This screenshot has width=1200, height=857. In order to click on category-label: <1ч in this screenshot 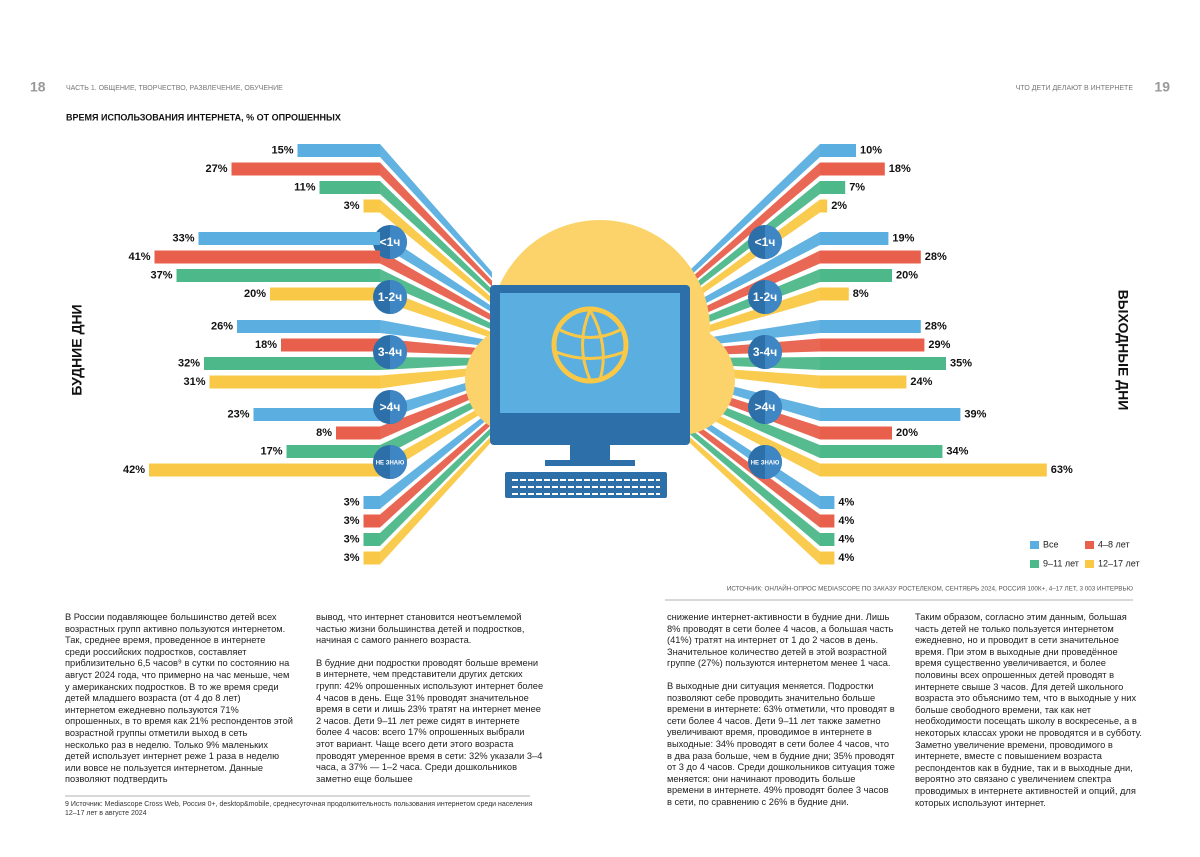, I will do `click(390, 242)`.